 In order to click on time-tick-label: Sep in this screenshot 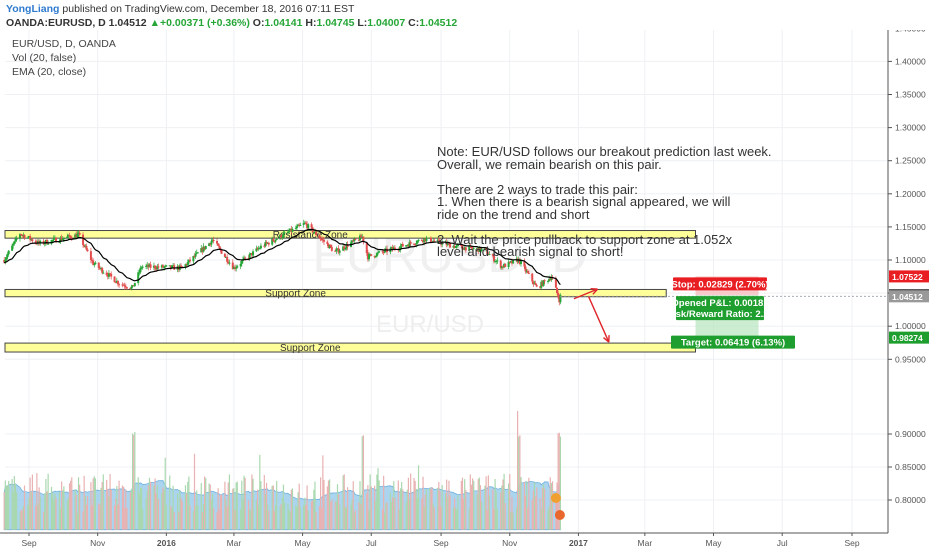, I will do `click(28, 543)`.